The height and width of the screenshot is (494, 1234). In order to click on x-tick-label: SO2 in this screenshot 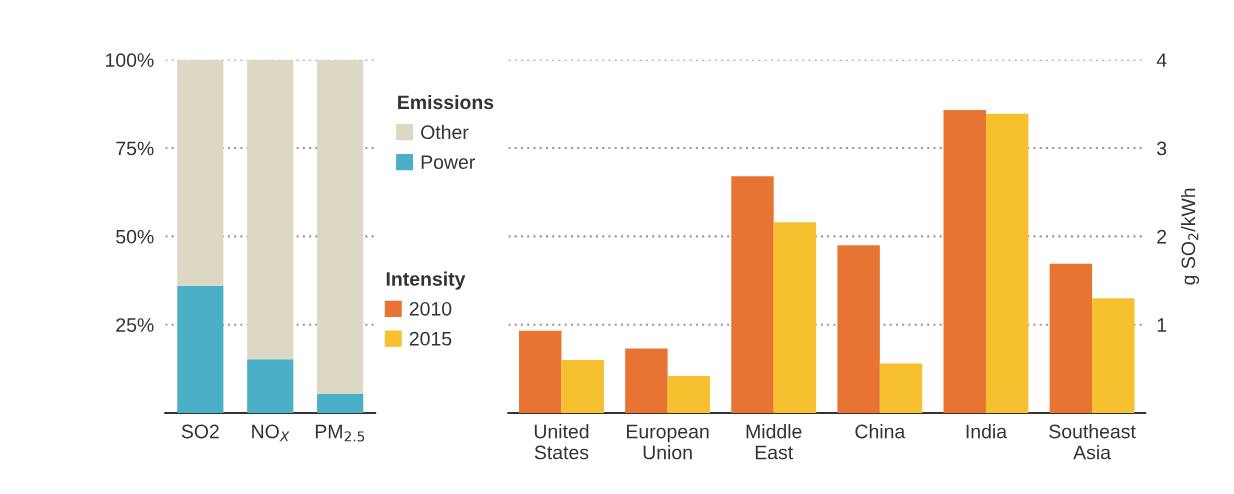, I will do `click(200, 431)`.